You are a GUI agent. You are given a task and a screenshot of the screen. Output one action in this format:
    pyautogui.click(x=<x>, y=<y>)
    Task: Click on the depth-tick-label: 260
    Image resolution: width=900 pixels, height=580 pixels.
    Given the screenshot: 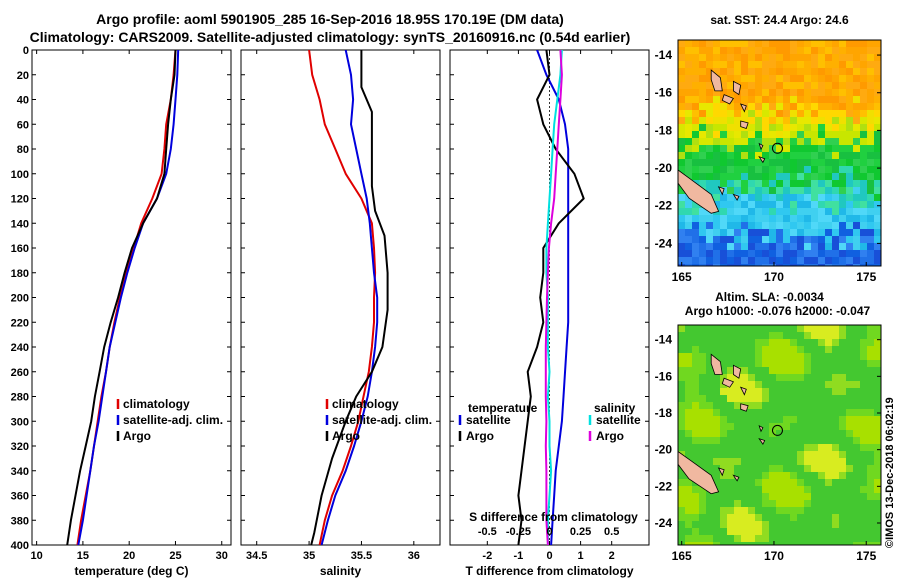 What is the action you would take?
    pyautogui.click(x=20, y=373)
    